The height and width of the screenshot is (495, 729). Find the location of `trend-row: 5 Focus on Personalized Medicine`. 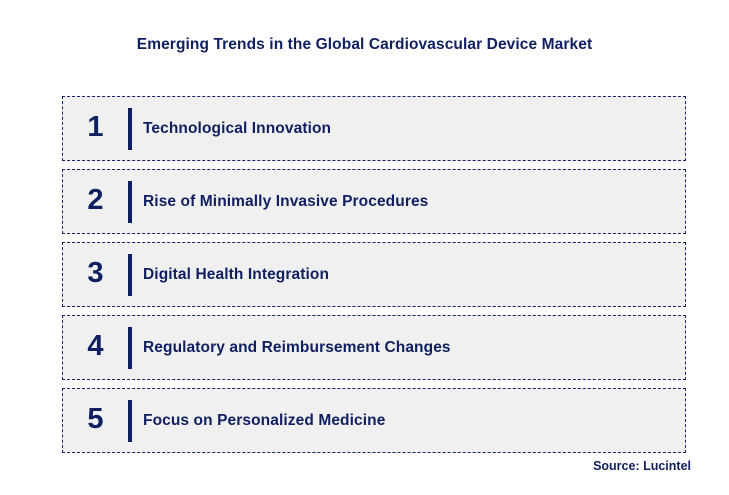

trend-row: 5 Focus on Personalized Medicine is located at coordinates (374, 420).